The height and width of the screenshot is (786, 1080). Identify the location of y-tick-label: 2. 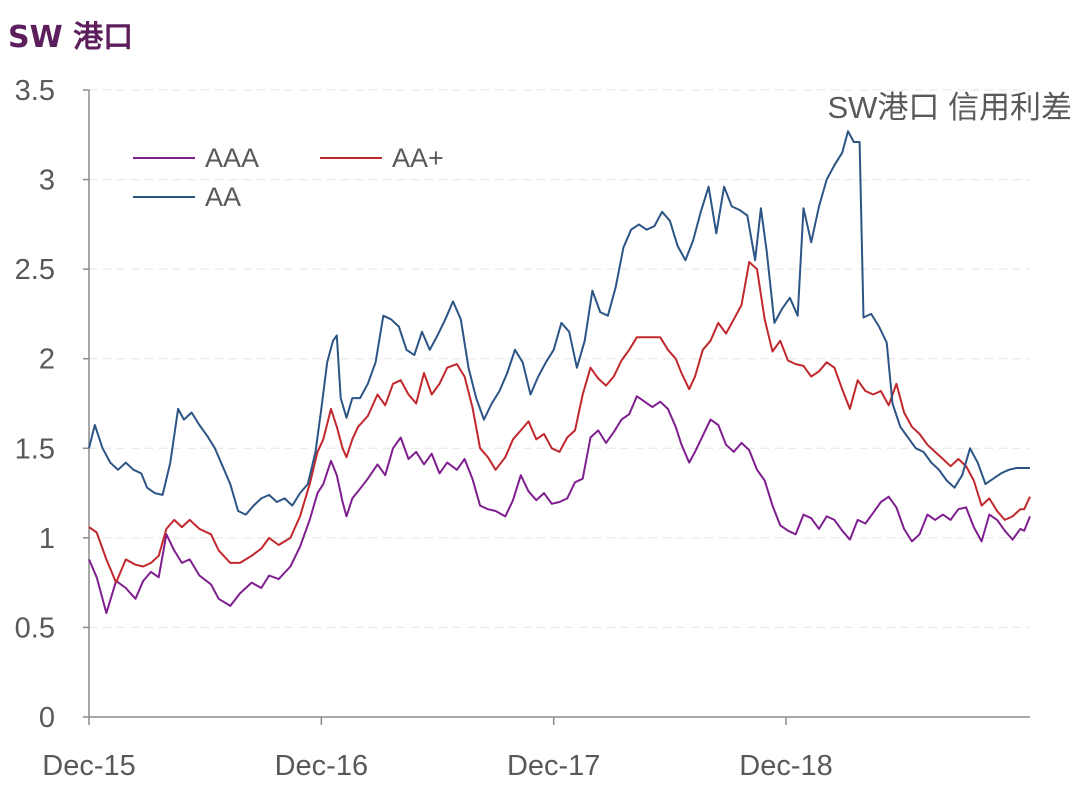
(47, 360).